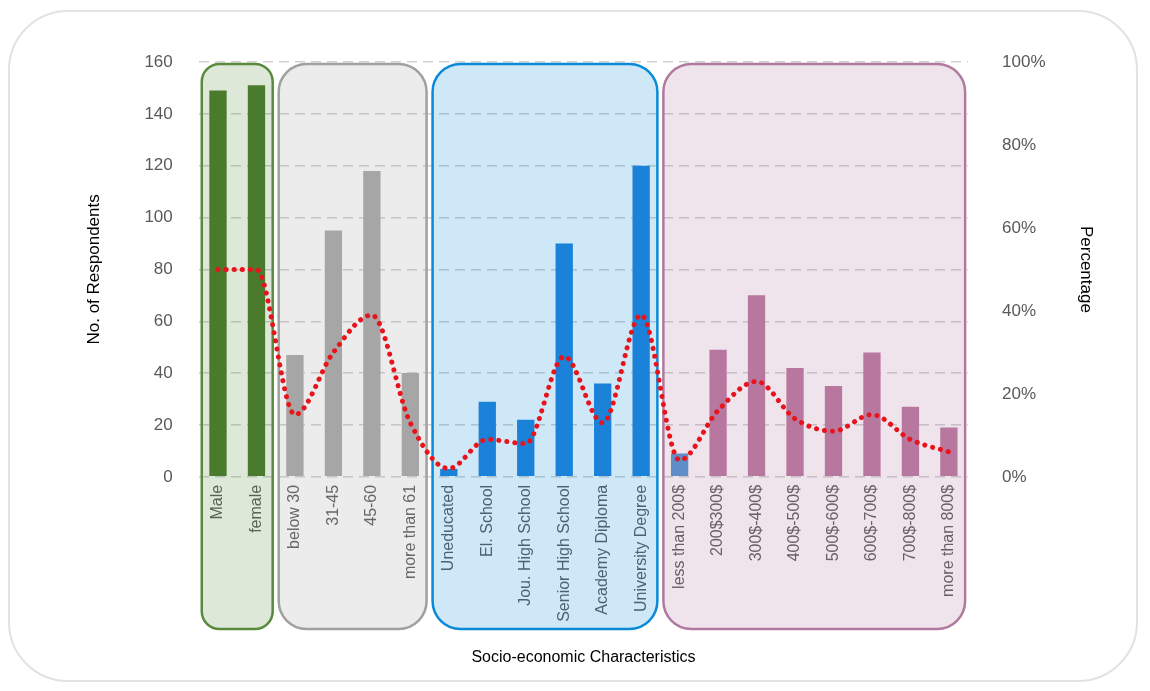 Image resolution: width=1150 pixels, height=691 pixels. I want to click on x-tick-label: 400$-500$, so click(794, 523).